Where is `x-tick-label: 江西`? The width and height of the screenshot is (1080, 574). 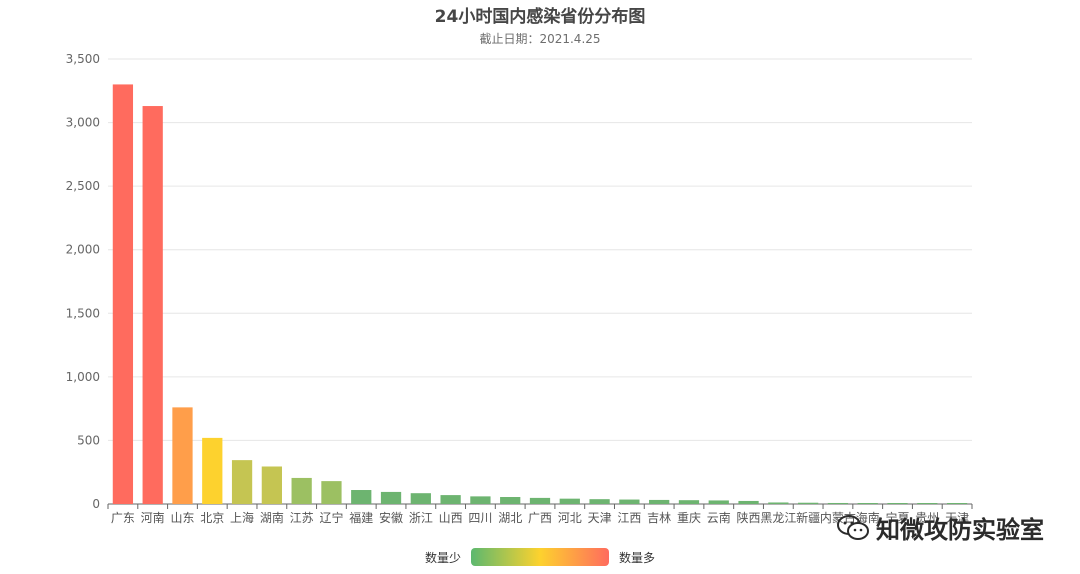 x-tick-label: 江西 is located at coordinates (629, 518).